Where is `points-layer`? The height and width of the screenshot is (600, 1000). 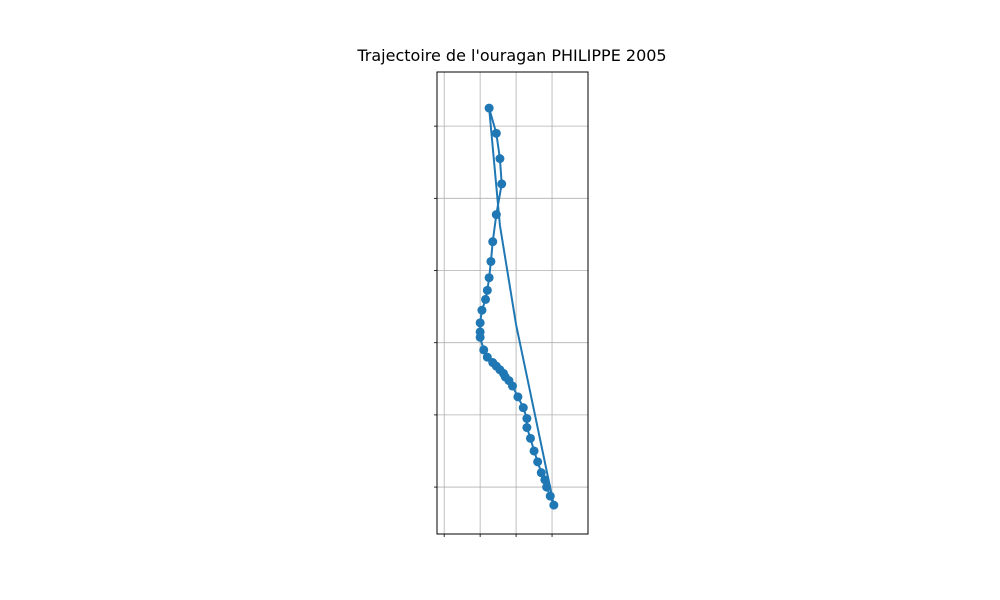
points-layer is located at coordinates (517, 306).